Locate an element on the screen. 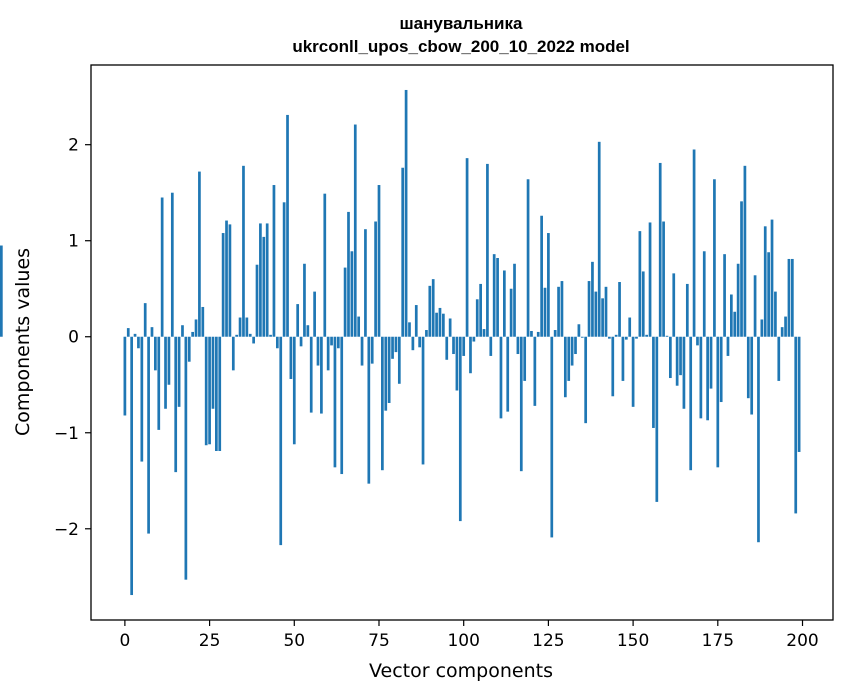 Image resolution: width=847 pixels, height=700 pixels. x-axis-label: Vector components is located at coordinates (461, 671).